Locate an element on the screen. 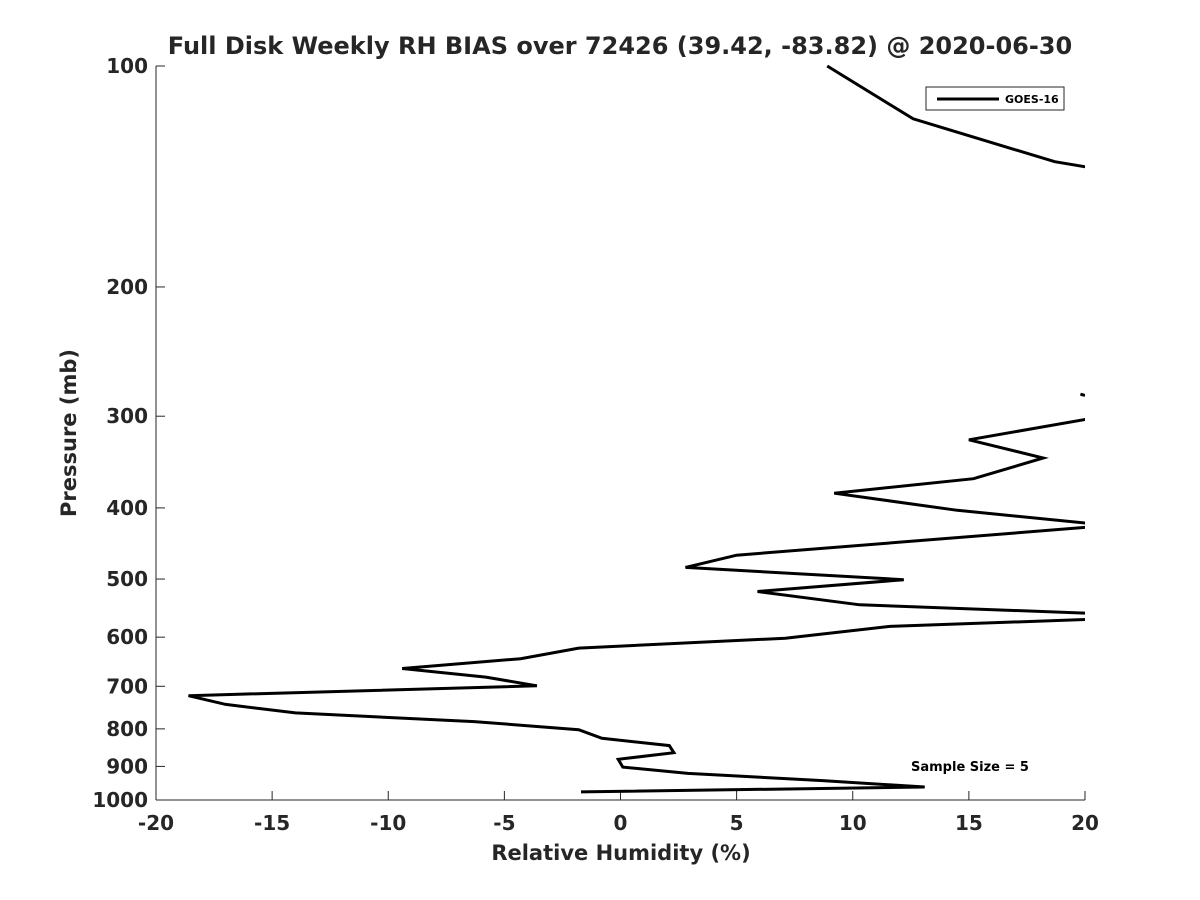  legend-entry-goes-16: GOES-16 is located at coordinates (1032, 99).